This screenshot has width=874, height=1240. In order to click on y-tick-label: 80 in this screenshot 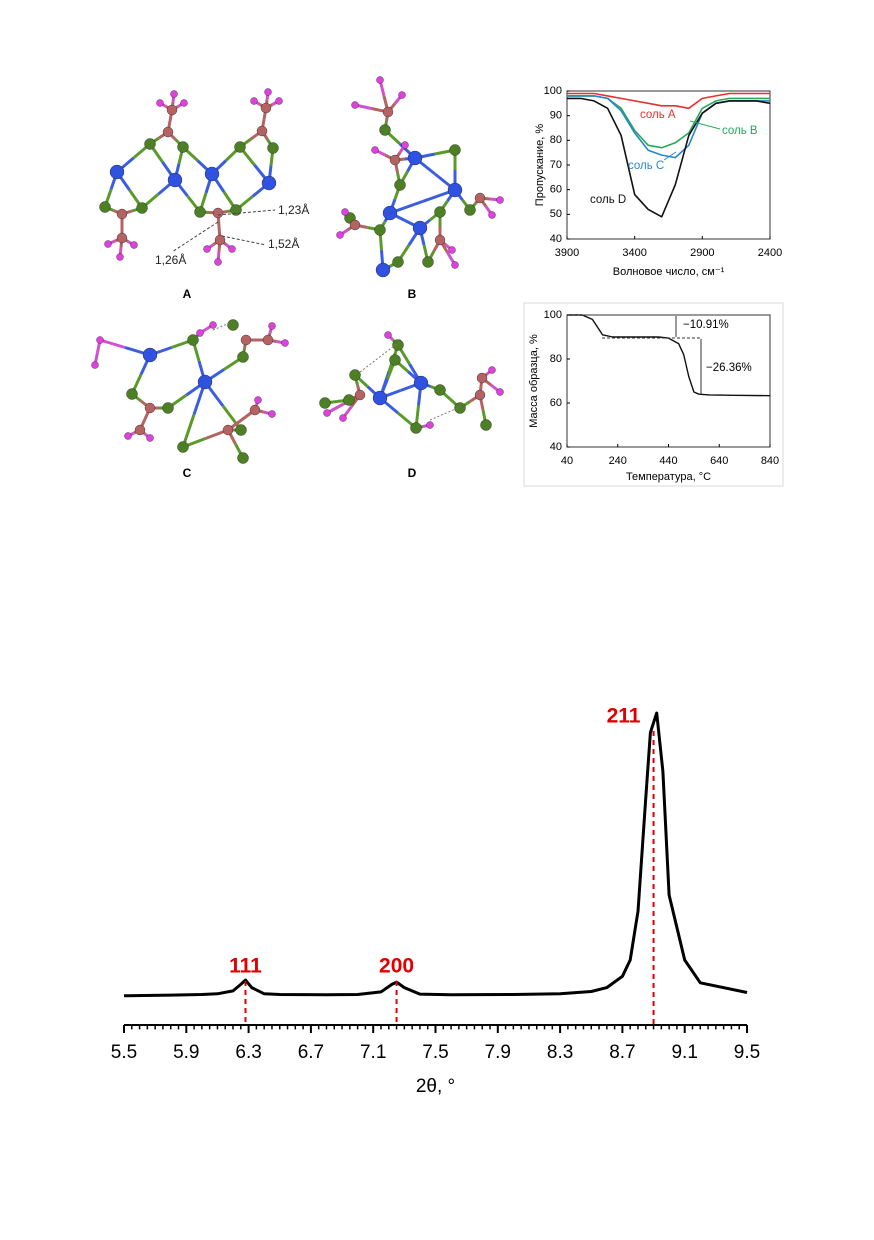, I will do `click(556, 140)`.